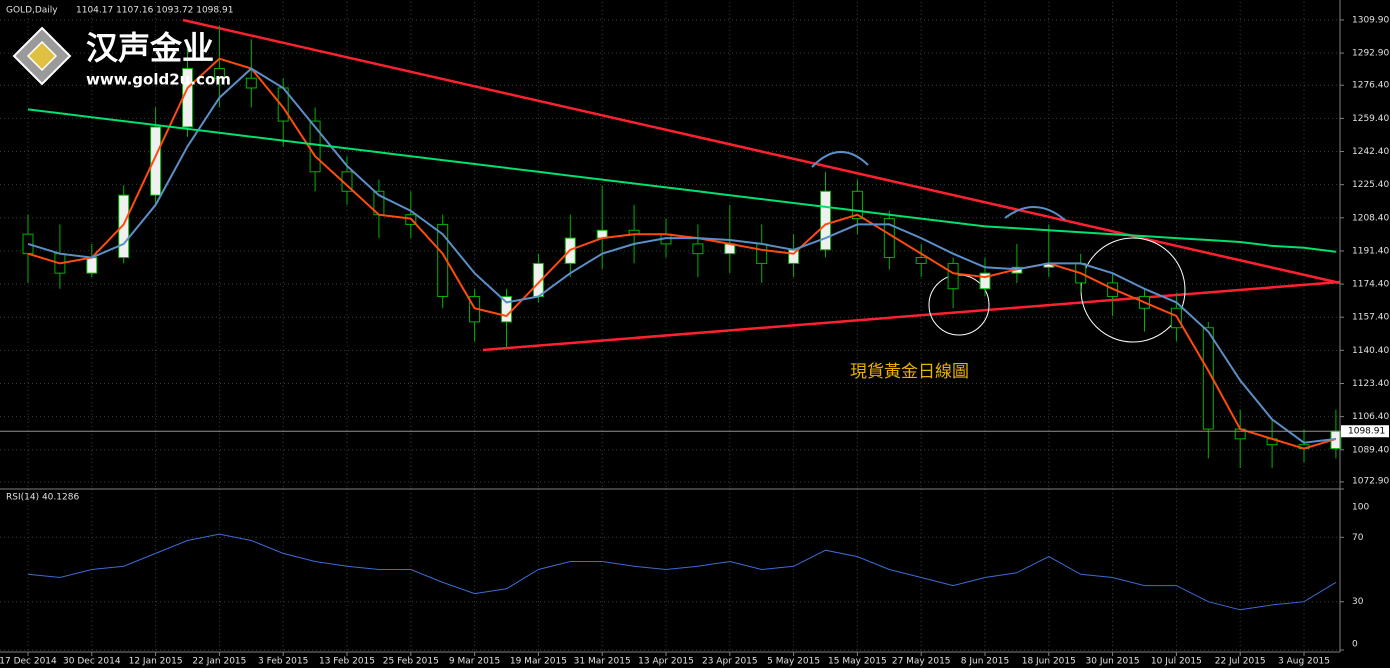 The width and height of the screenshot is (1390, 668). Describe the element at coordinates (42, 498) in the screenshot. I see `rsi-title: RSI(14) 40.1286` at that location.